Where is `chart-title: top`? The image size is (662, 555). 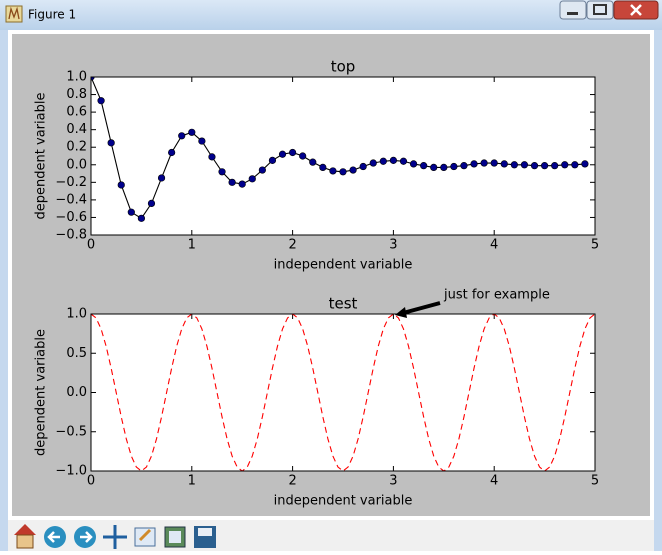 chart-title: top is located at coordinates (343, 67).